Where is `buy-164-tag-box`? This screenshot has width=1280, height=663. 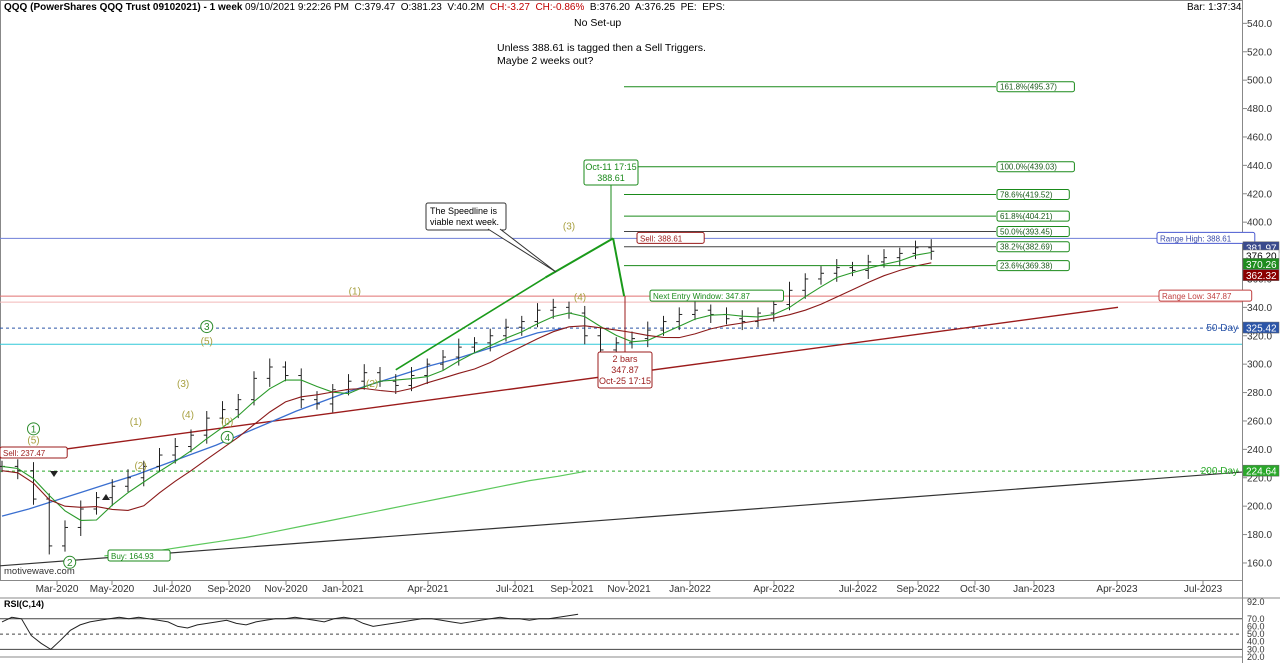
buy-164-tag-box is located at coordinates (139, 555).